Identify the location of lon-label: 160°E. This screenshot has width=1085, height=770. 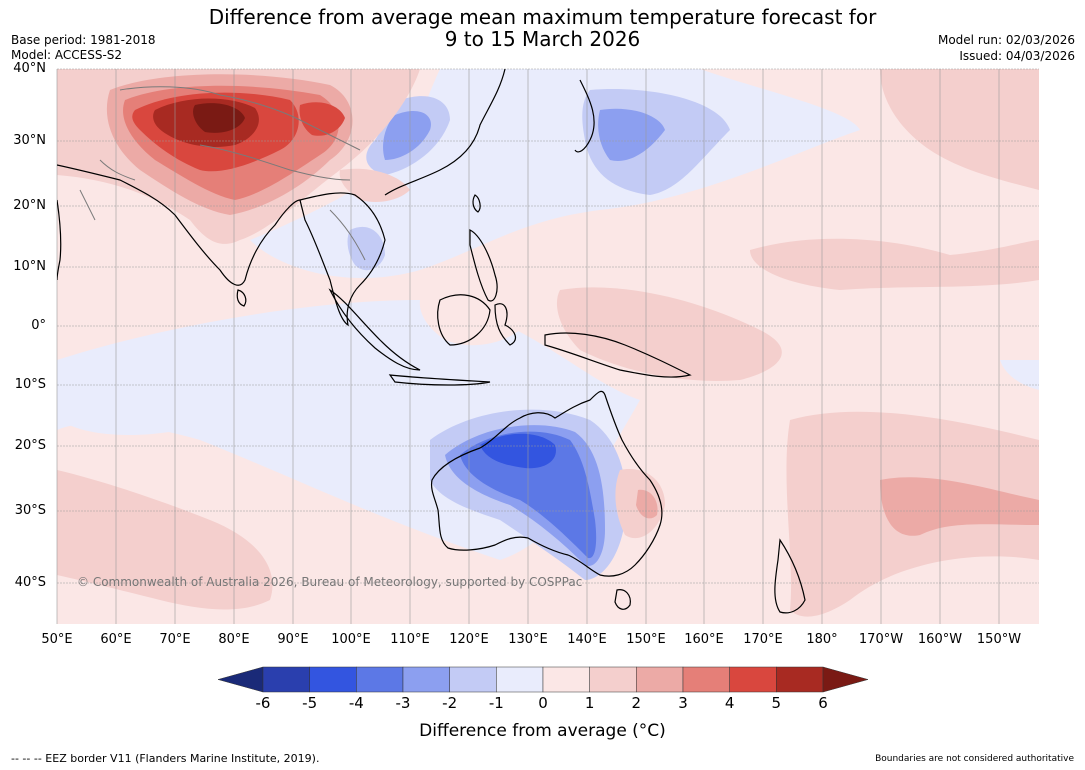
(704, 639).